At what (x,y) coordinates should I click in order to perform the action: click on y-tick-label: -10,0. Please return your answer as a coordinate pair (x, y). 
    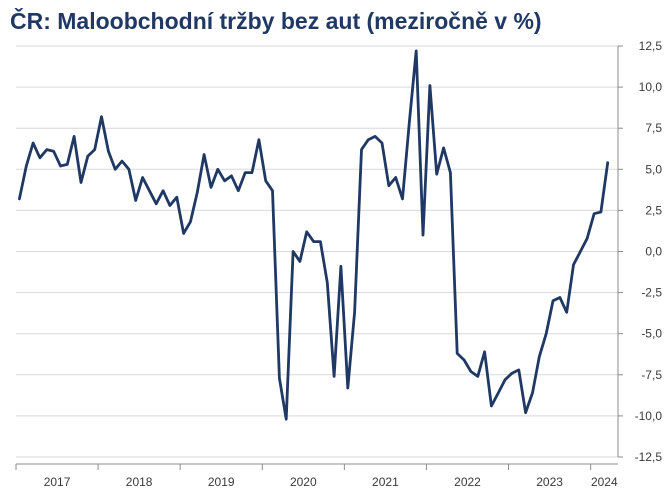
    Looking at the image, I should click on (649, 416).